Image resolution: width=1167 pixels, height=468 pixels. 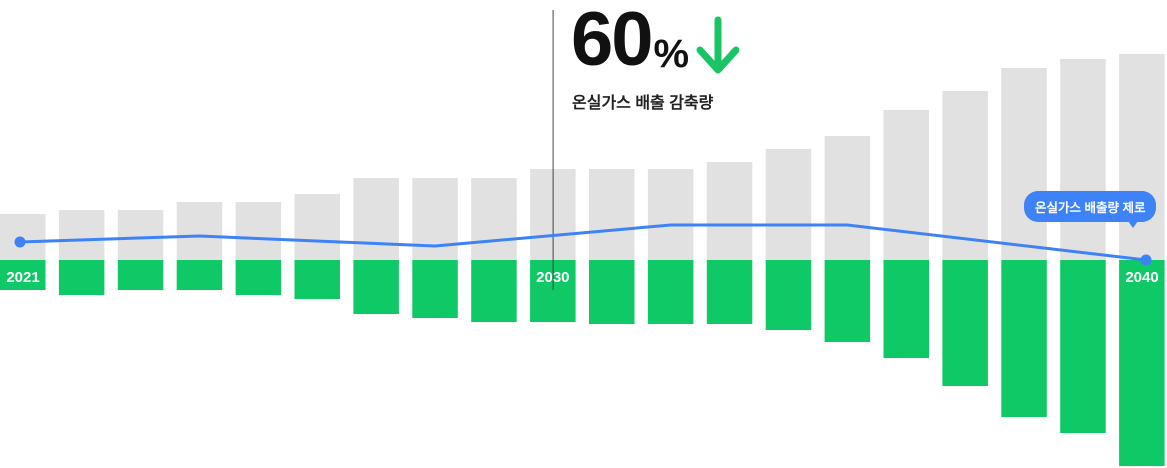 I want to click on tick-label-2030: 2030, so click(x=552, y=277).